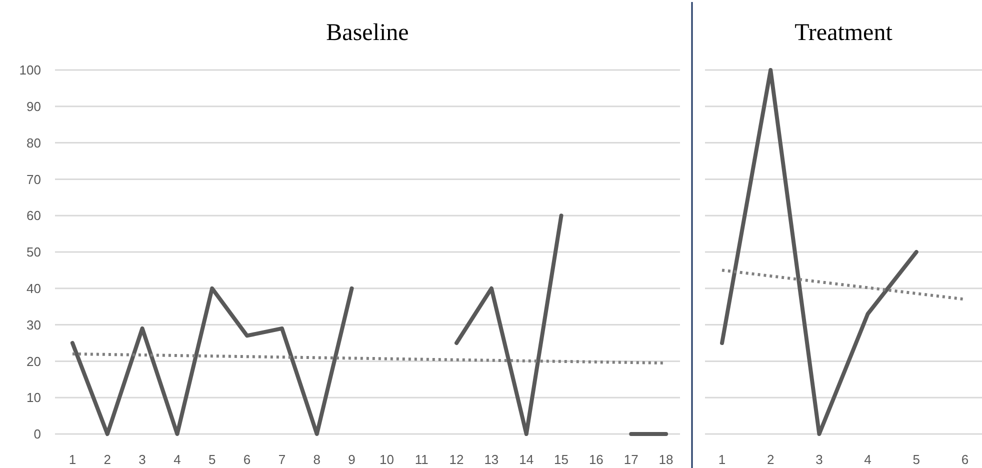 This screenshot has width=982, height=468. Describe the element at coordinates (596, 459) in the screenshot. I see `x-tick-label: 16` at that location.